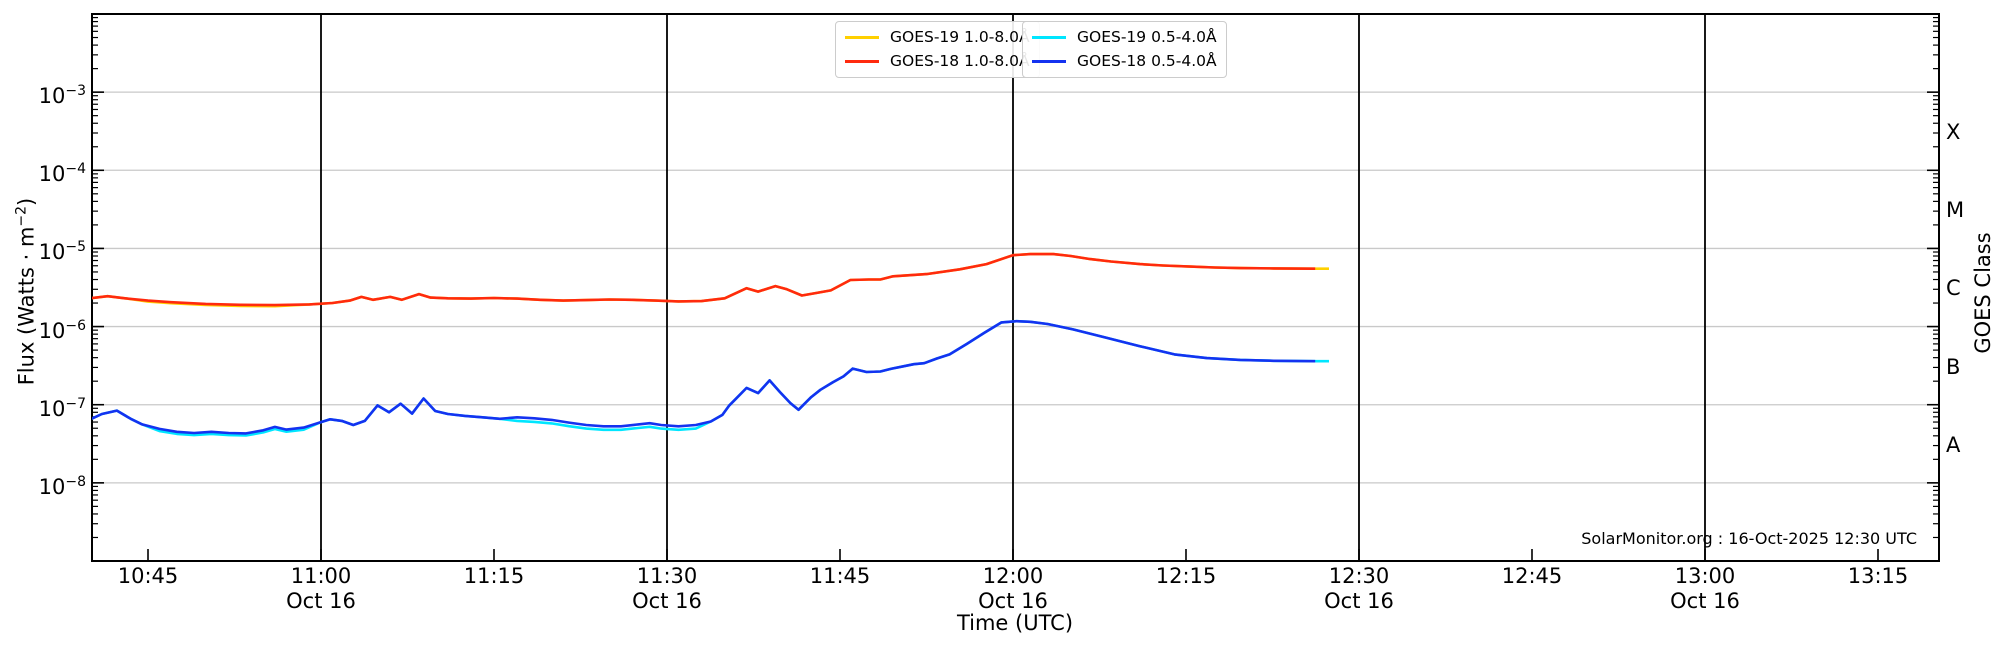  I want to click on y-axis-title-exponent: −2, so click(21, 216).